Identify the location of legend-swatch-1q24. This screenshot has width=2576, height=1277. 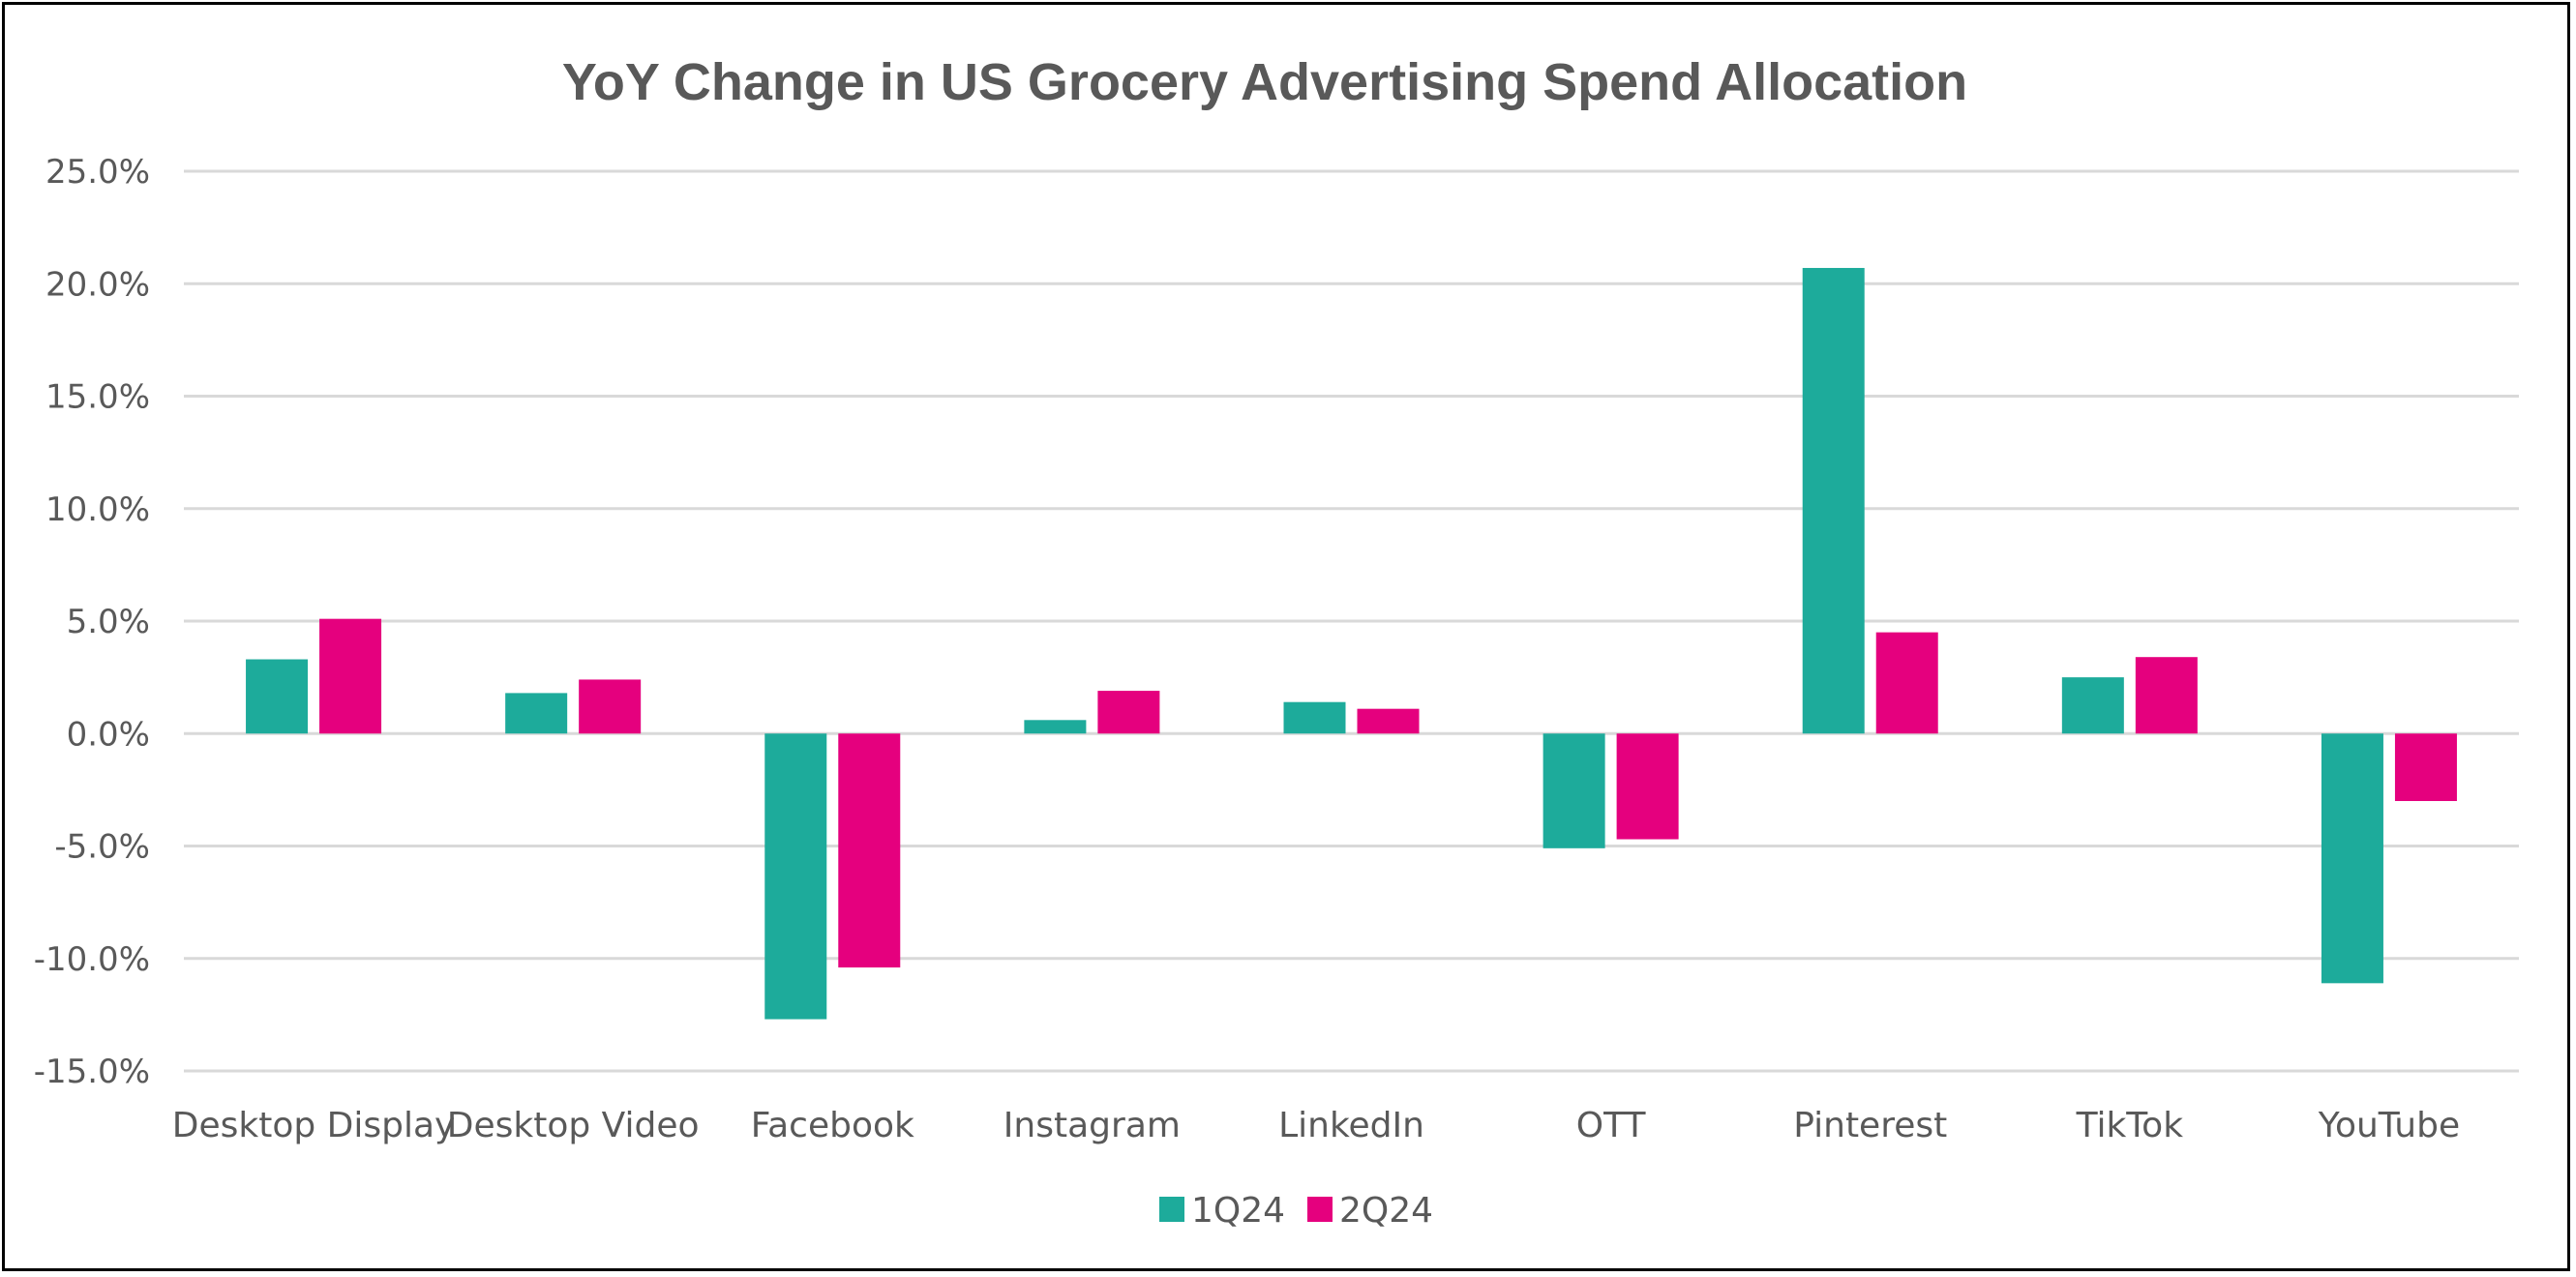
(1171, 1209).